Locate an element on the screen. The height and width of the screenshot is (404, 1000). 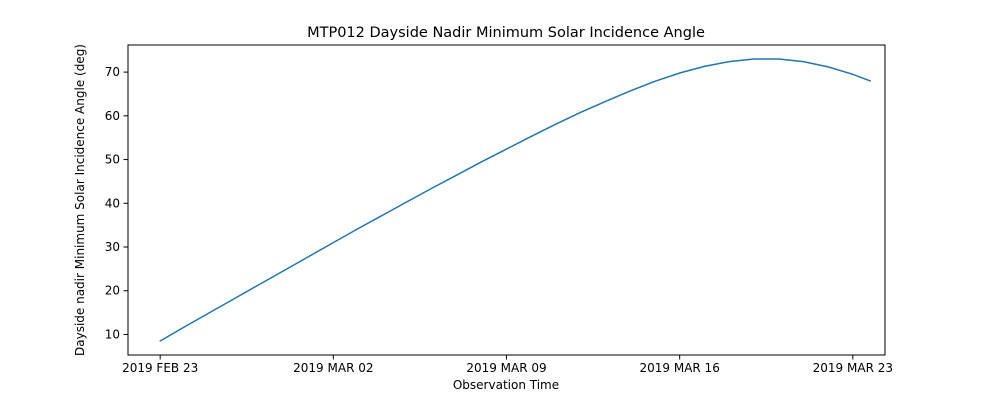
x-tick-label: 2019 MAR 16 is located at coordinates (679, 368).